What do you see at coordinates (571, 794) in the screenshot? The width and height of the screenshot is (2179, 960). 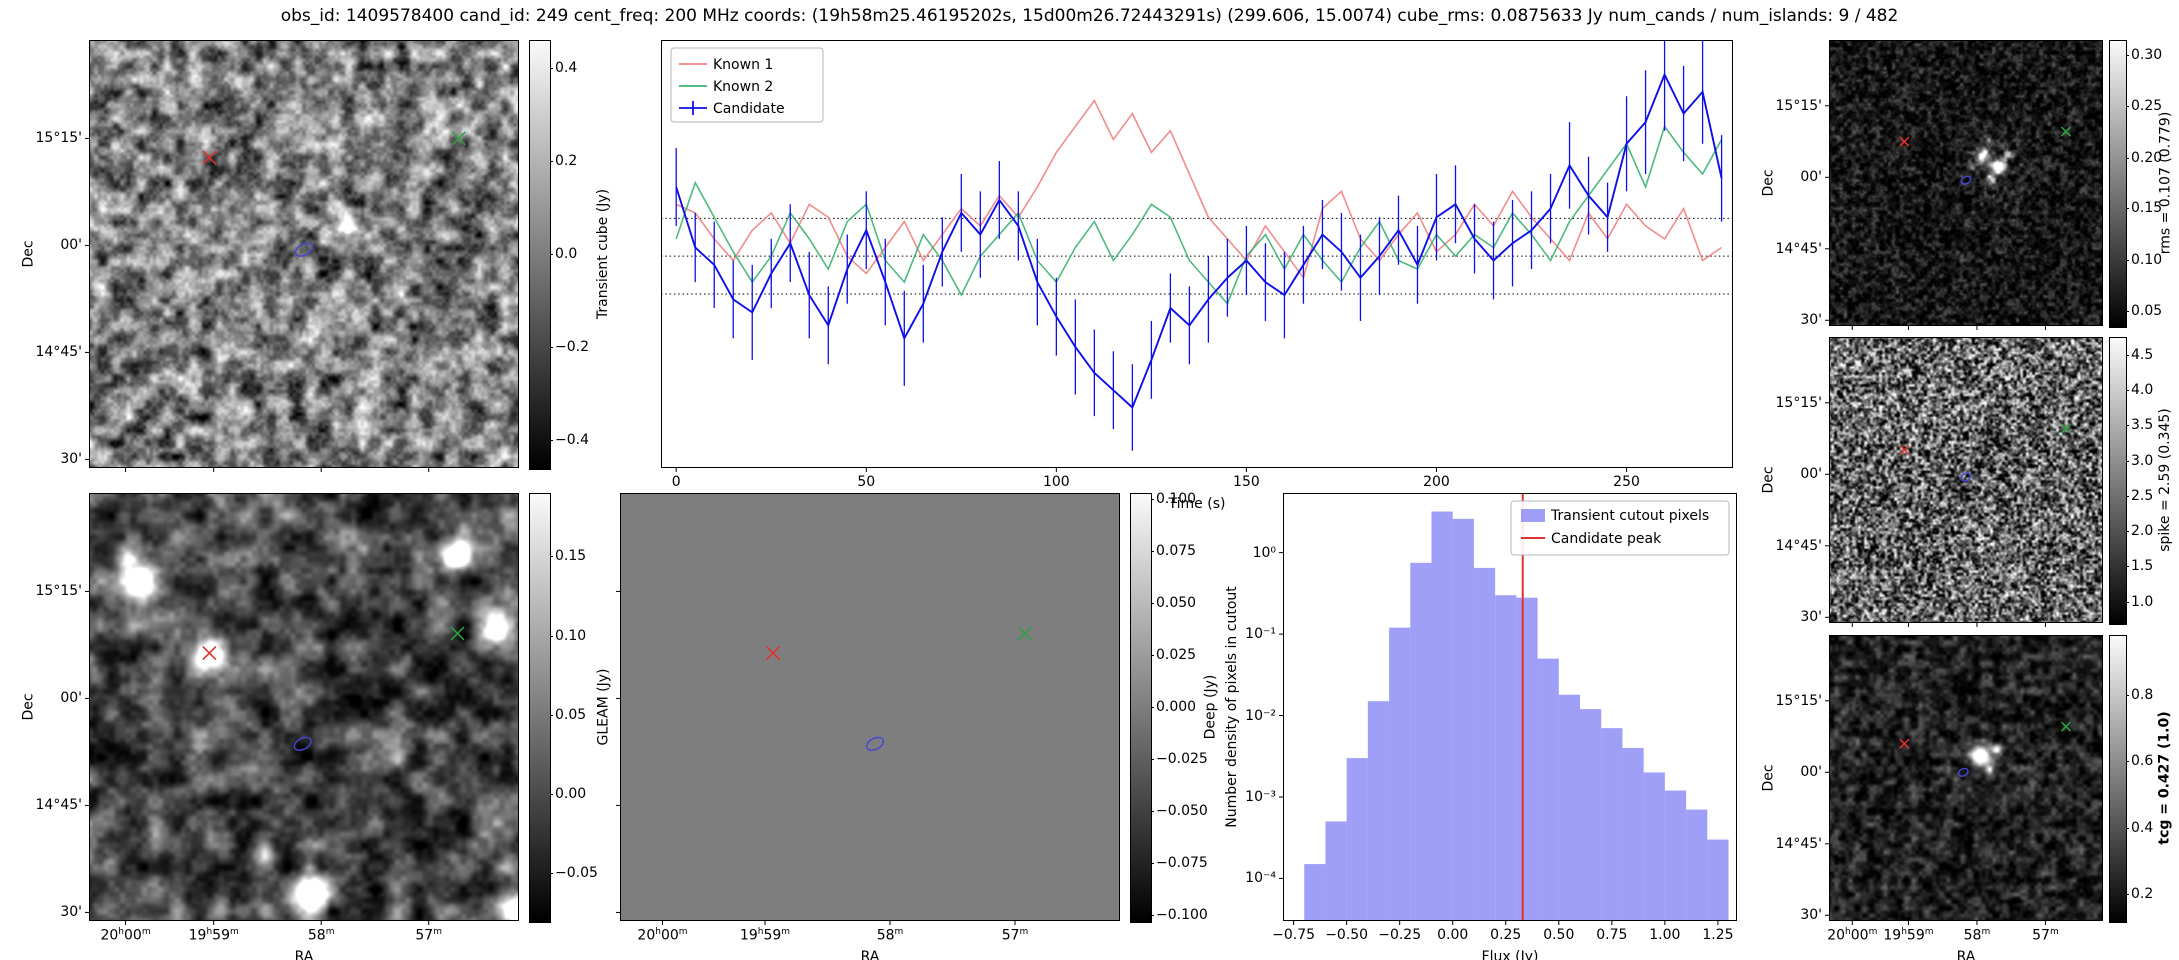 I see `gleam-colorbar-tick-label-3: 0.00` at bounding box center [571, 794].